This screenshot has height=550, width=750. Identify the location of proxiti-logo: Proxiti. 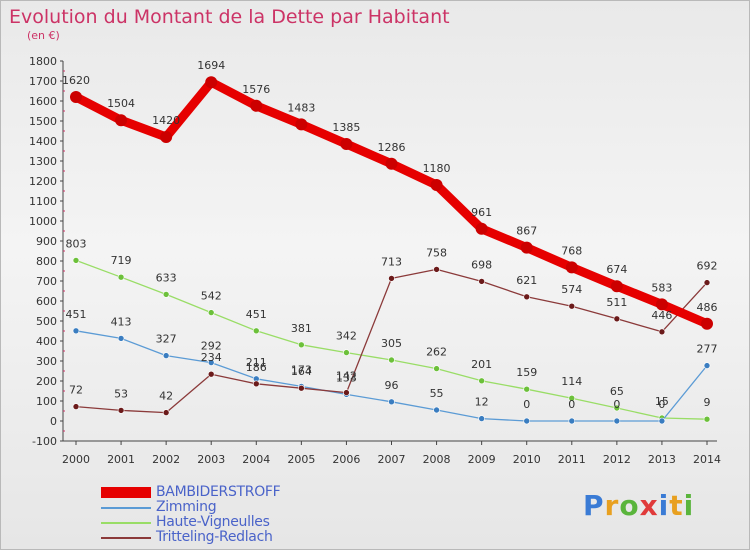
(638, 505).